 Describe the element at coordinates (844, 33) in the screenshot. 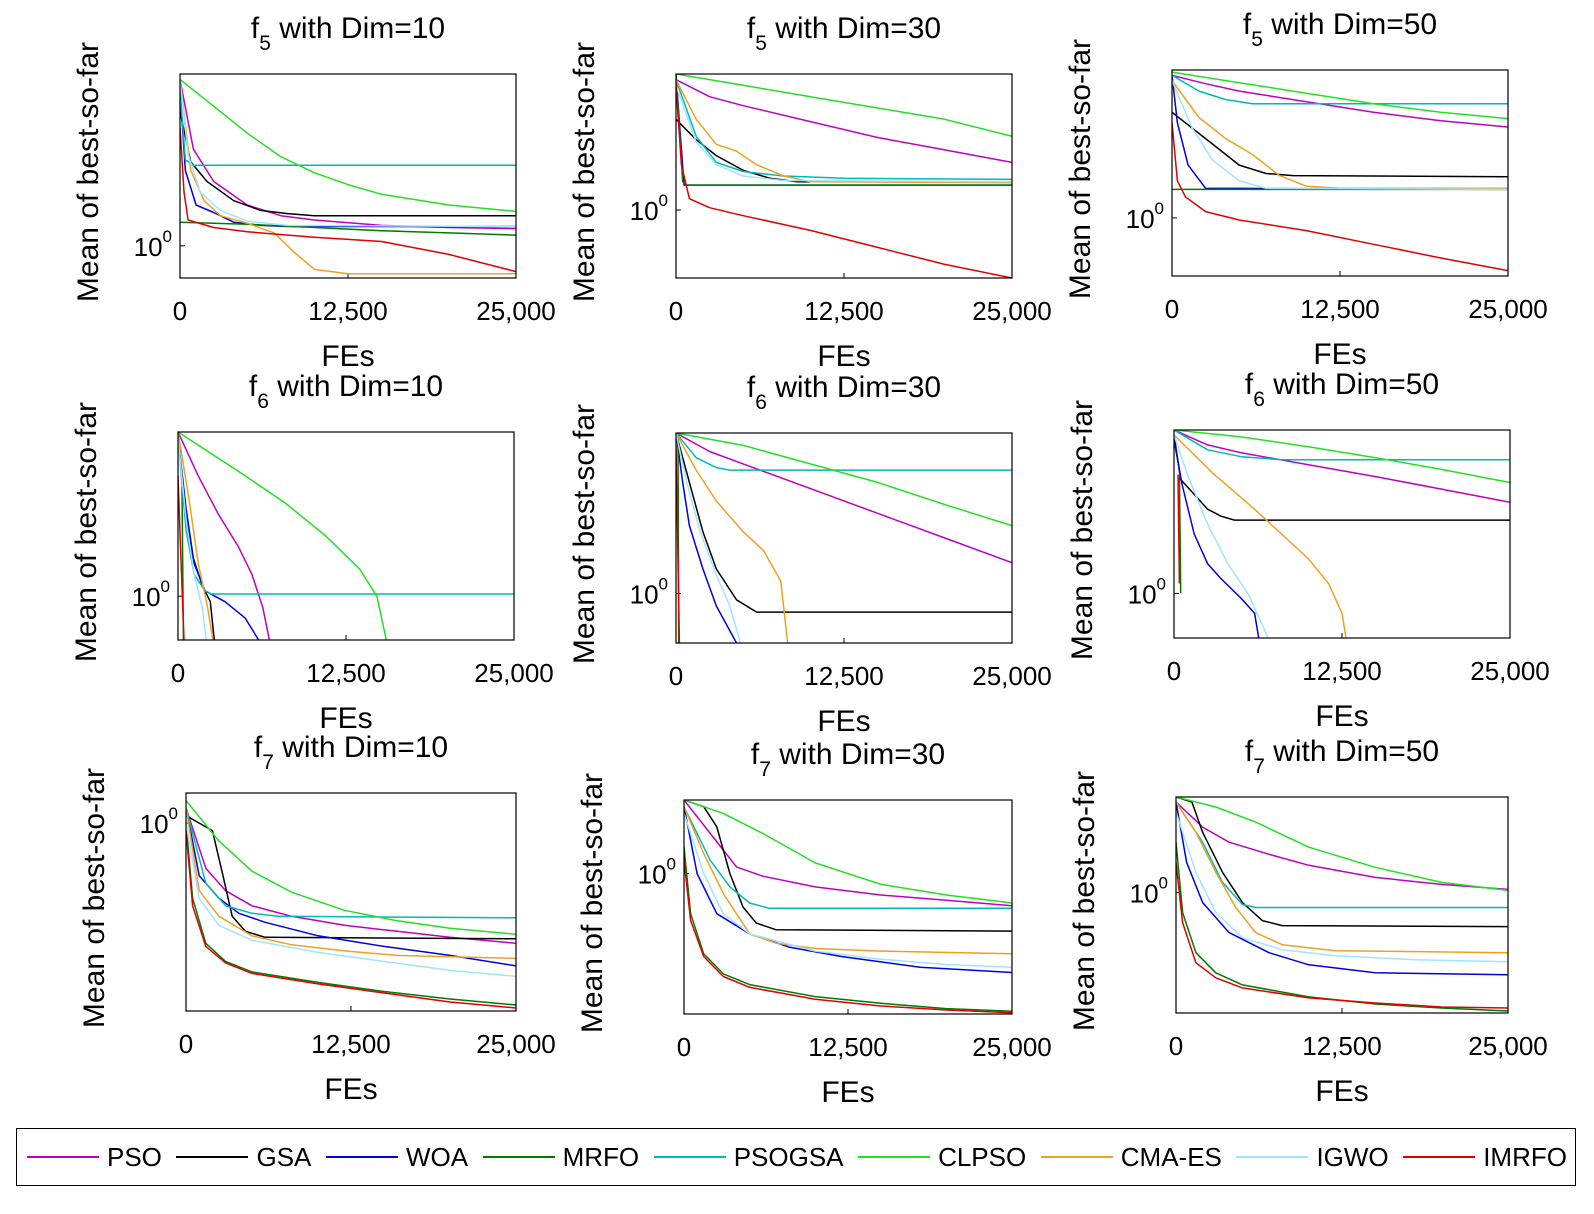

I see `subplot-title: f5 with Dim=30` at that location.